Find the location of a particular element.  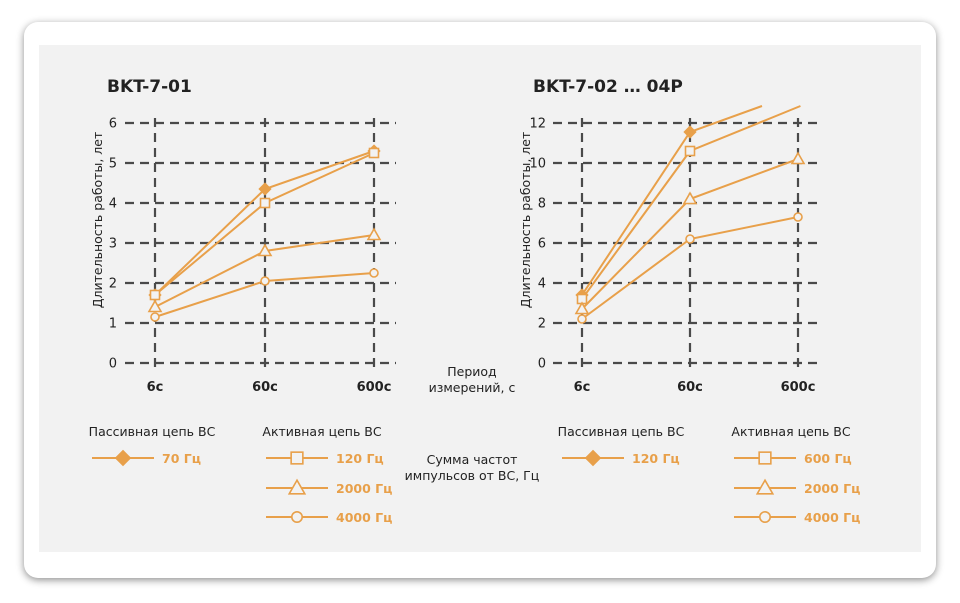

legend-caption-line2: импульсов от ВС, Гц is located at coordinates (472, 475).